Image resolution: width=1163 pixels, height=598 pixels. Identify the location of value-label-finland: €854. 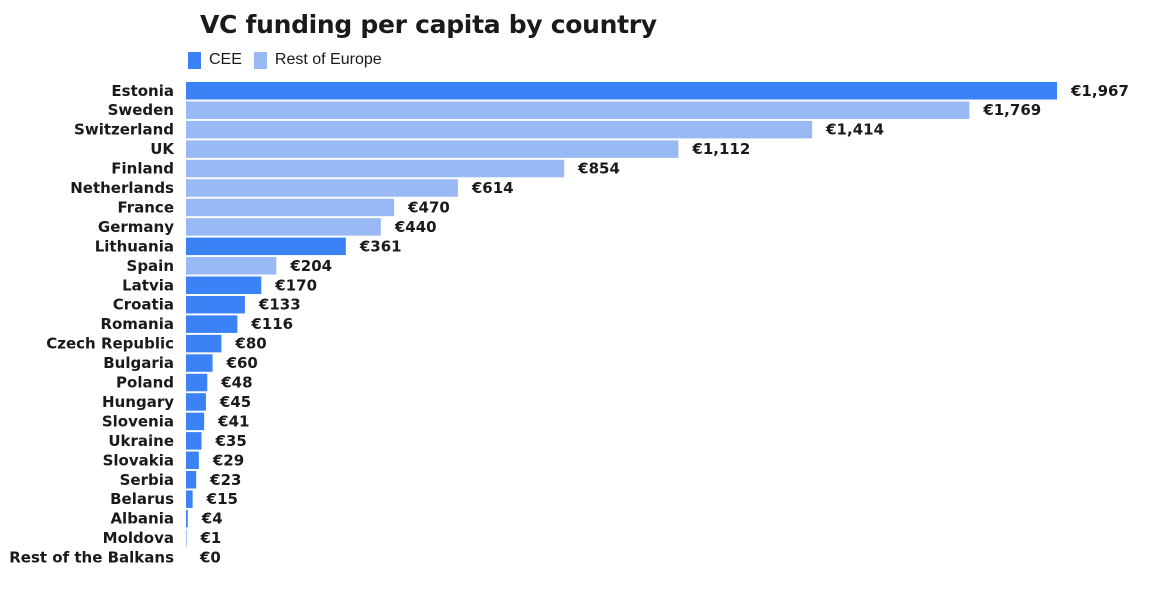
(598, 169).